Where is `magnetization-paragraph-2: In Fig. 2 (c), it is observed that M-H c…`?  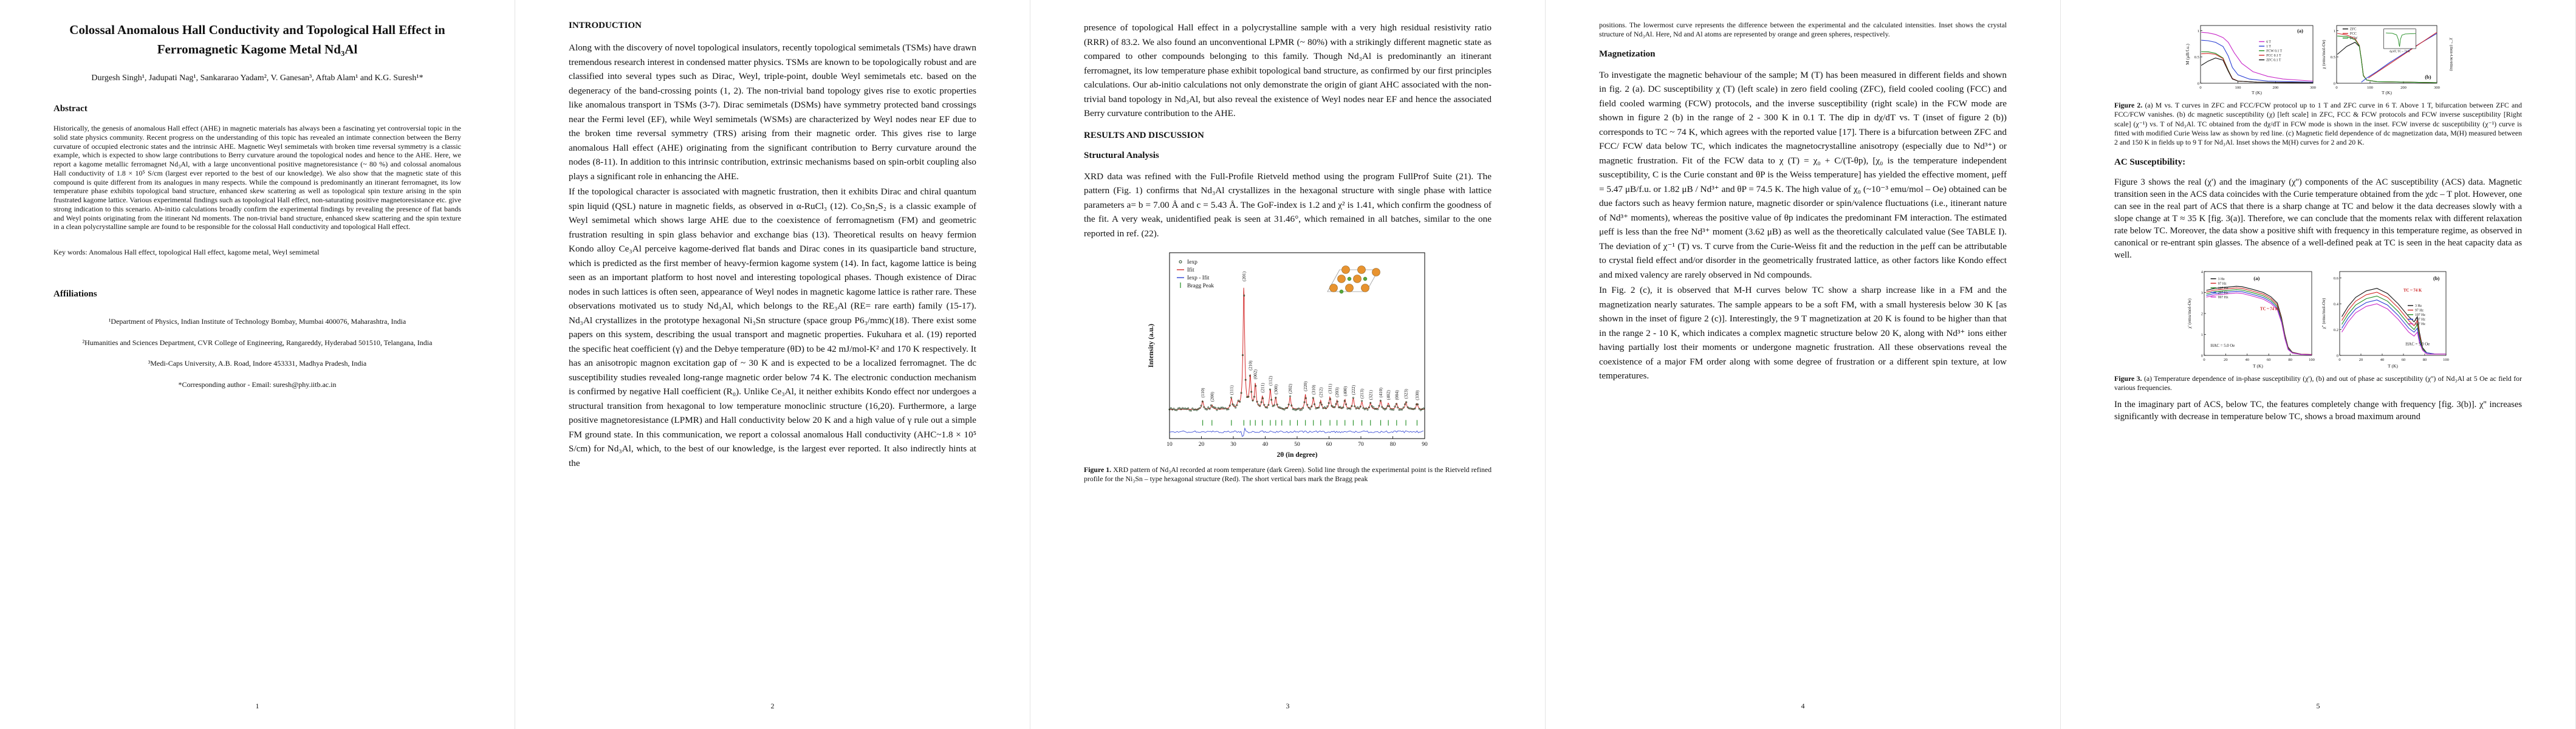
magnetization-paragraph-2: In Fig. 2 (c), it is observed that M-H c… is located at coordinates (1803, 334).